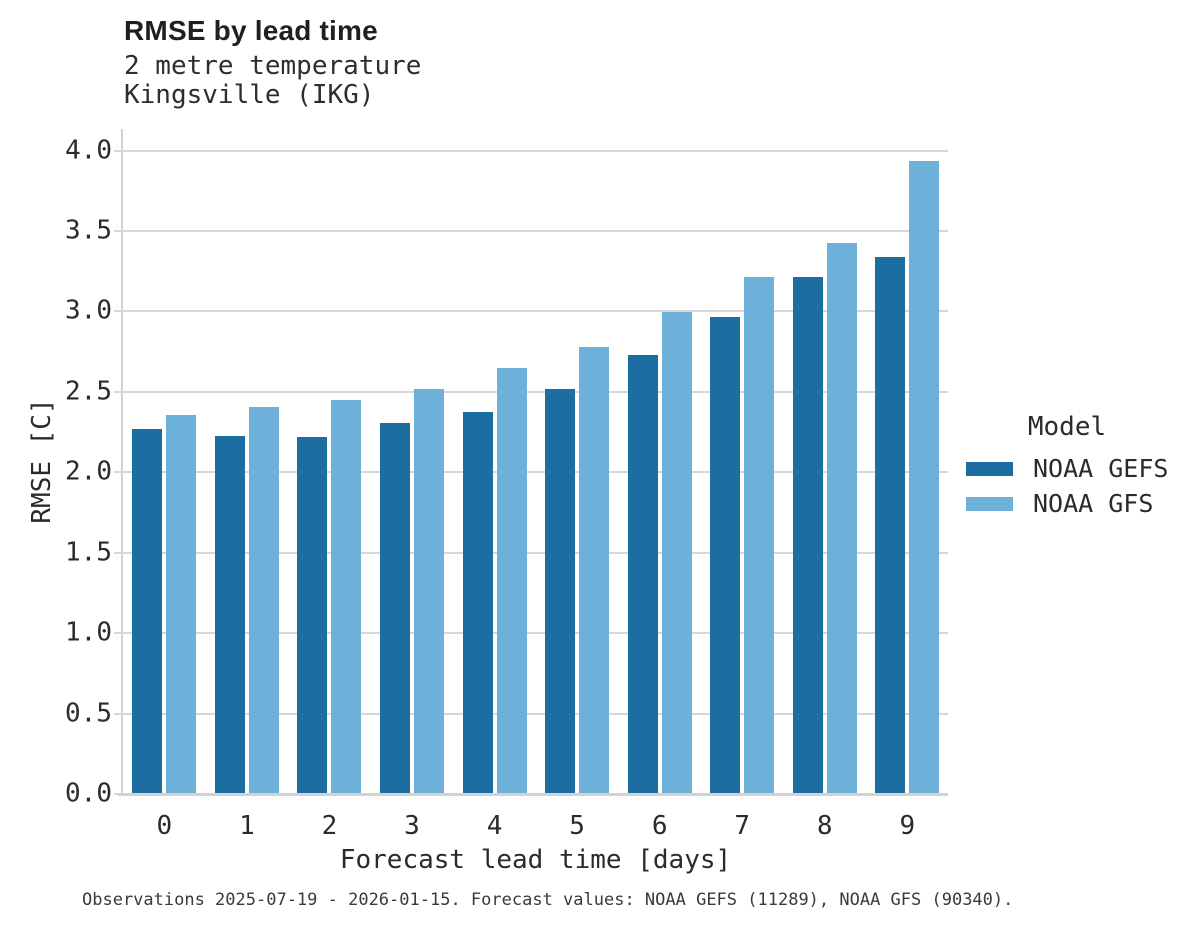  What do you see at coordinates (273, 66) in the screenshot?
I see `subtitle-line-1: 2 metre temperature` at bounding box center [273, 66].